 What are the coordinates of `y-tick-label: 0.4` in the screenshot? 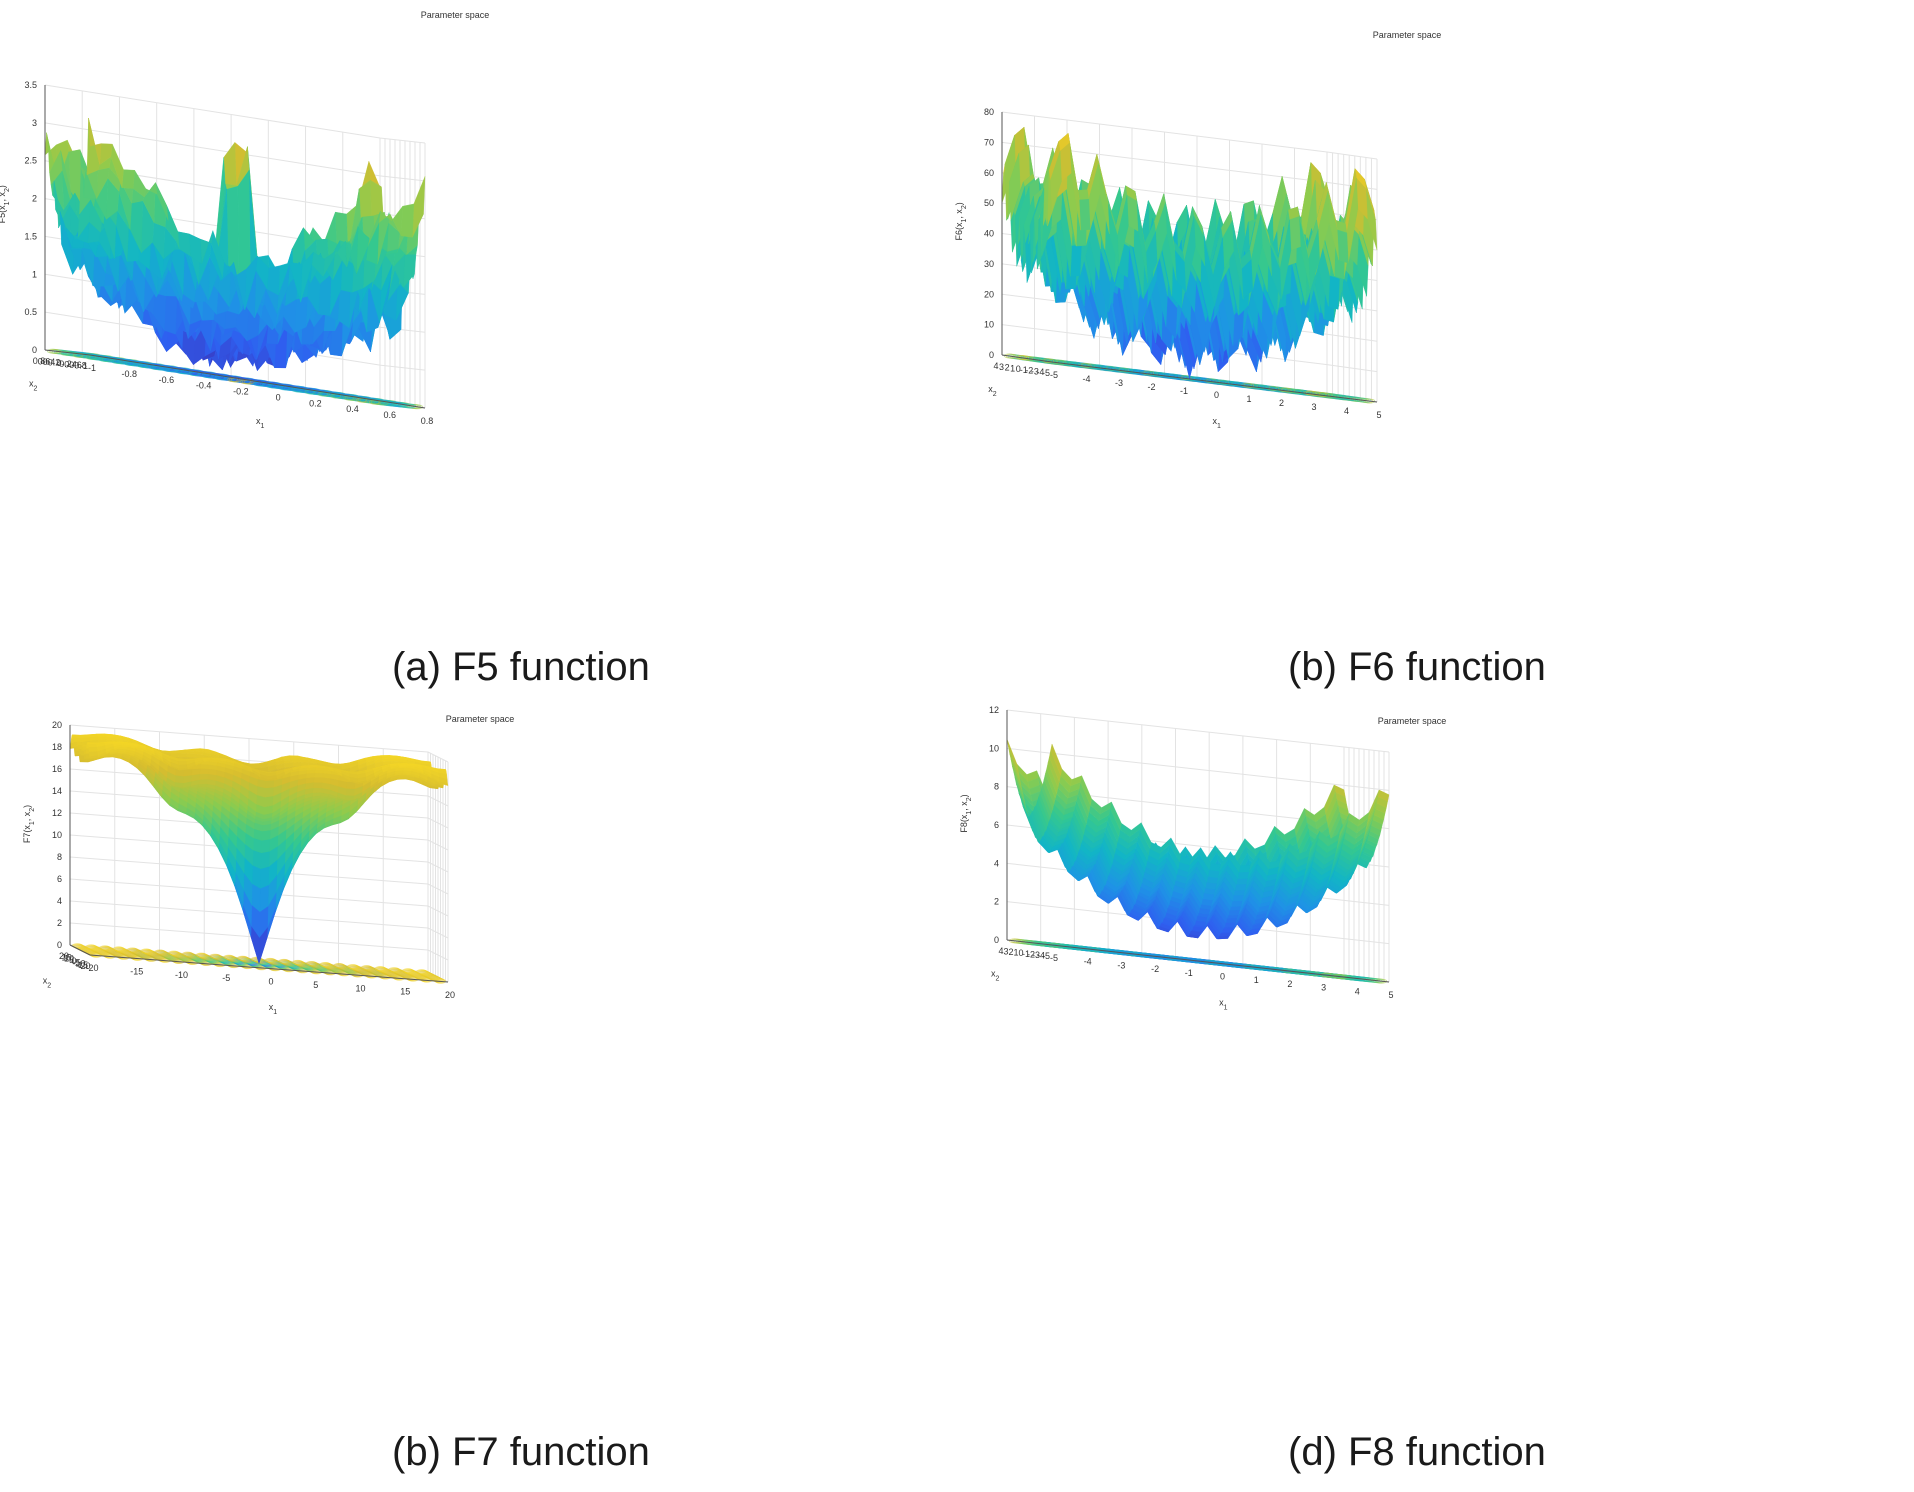 It's located at (49, 362).